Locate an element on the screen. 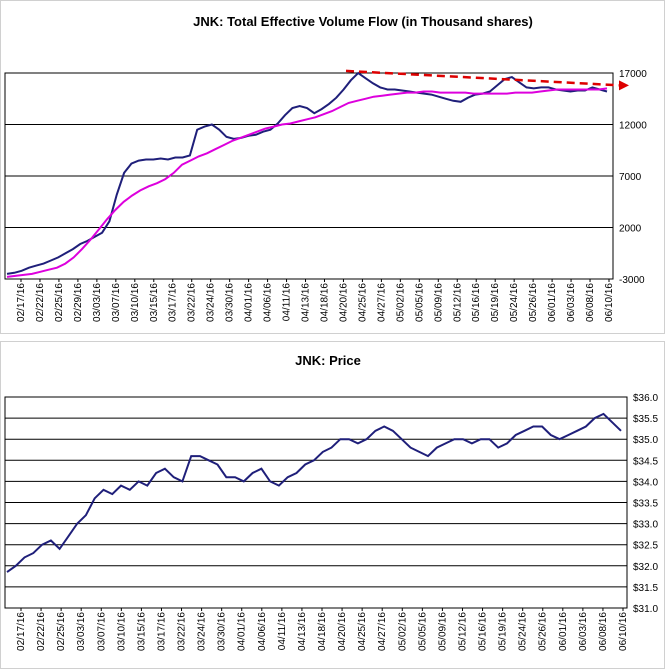 The image size is (665, 670). y-tick-label: -3000 is located at coordinates (632, 280).